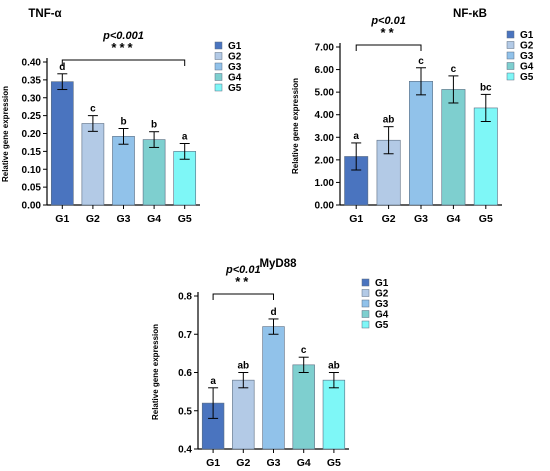  Describe the element at coordinates (185, 411) in the screenshot. I see `y-tick-label: 0.5` at that location.